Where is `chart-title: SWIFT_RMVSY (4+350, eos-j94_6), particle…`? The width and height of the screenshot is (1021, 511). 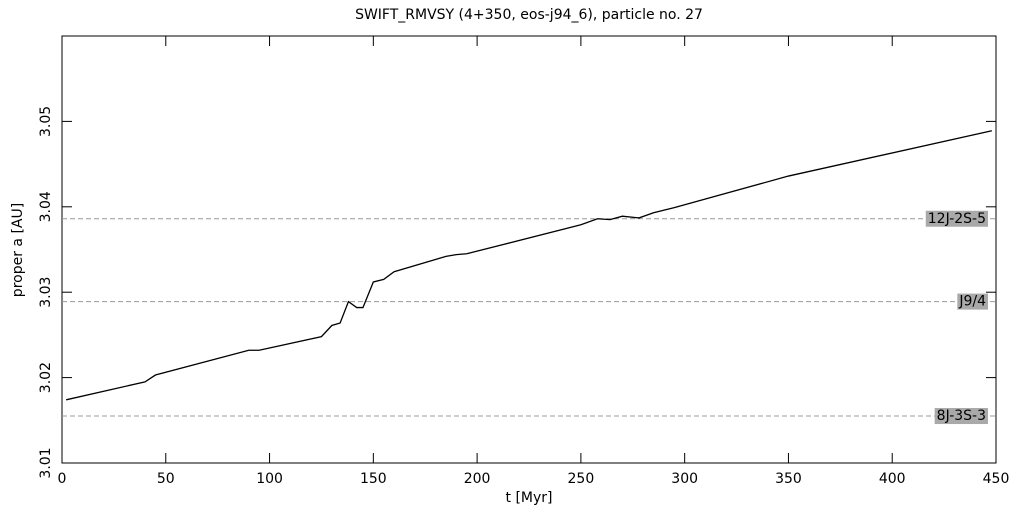
chart-title: SWIFT_RMVSY (4+350, eos-j94_6), particle… is located at coordinates (529, 15).